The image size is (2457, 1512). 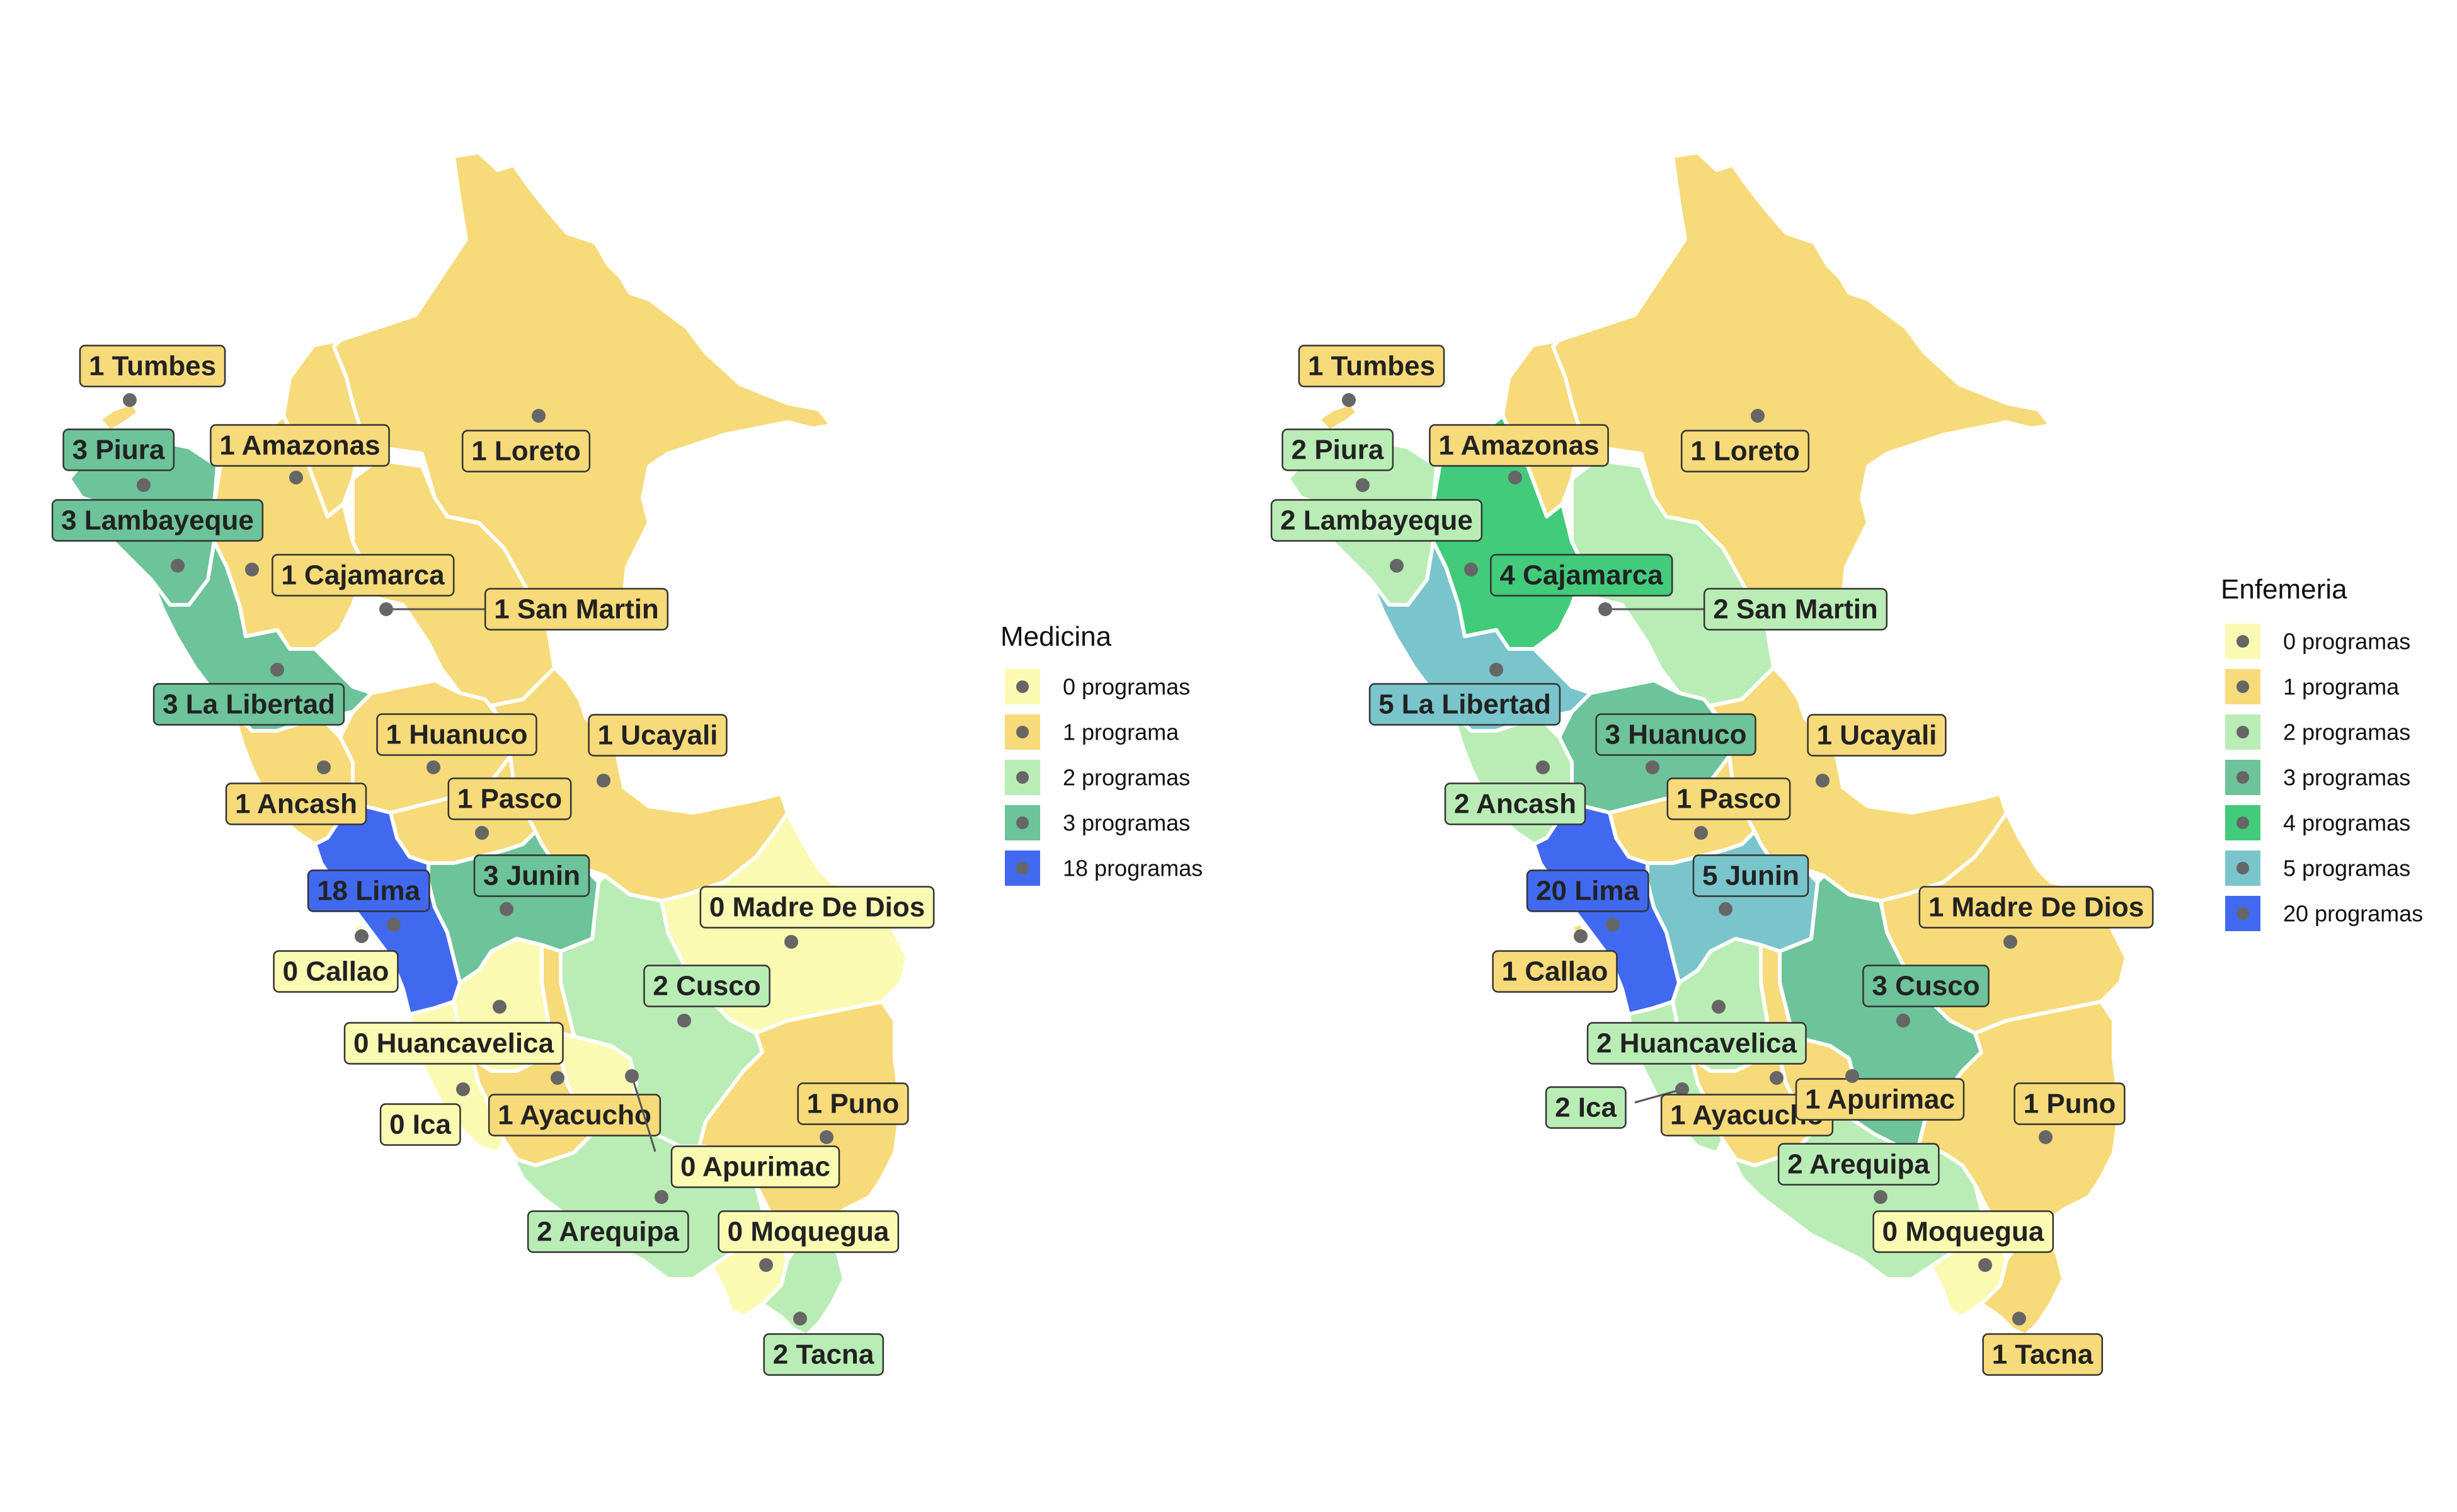 I want to click on enfemeria-label-puno: 1 Puno, so click(x=2069, y=1113).